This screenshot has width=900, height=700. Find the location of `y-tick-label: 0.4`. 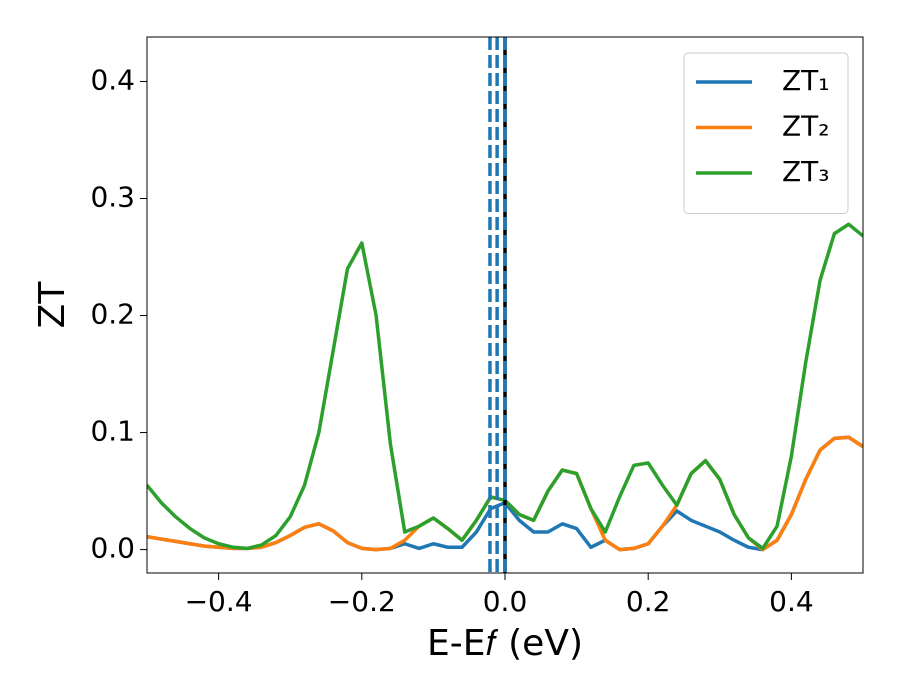

y-tick-label: 0.4 is located at coordinates (112, 79).